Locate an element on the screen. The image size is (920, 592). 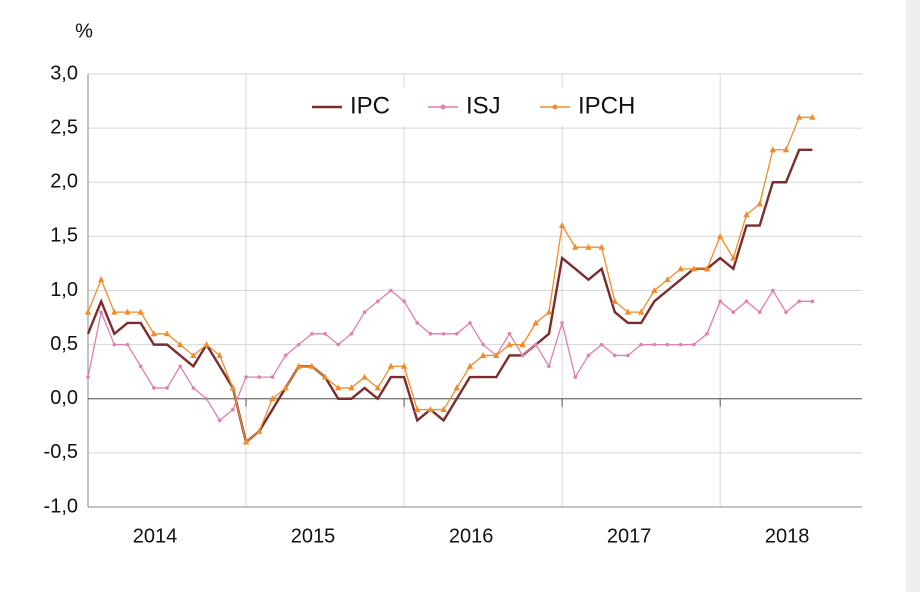
y-unit: % is located at coordinates (84, 31).